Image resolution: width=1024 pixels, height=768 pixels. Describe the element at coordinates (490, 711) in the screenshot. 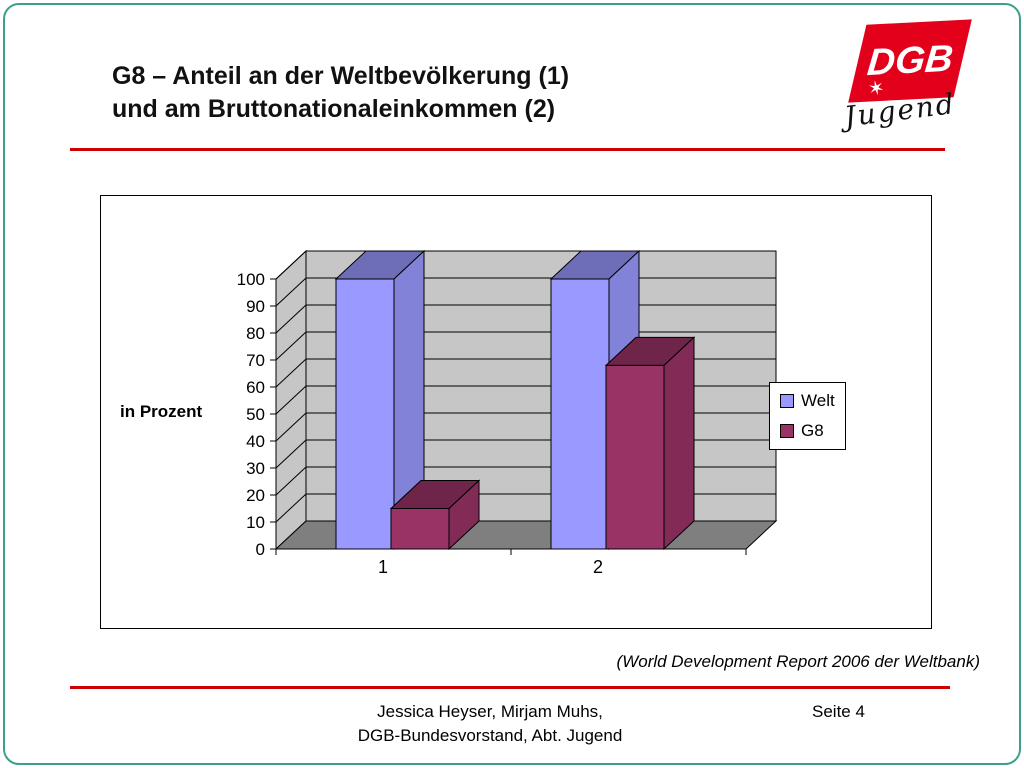

I see `footer-line-1: Jessica Heyser, Mirjam Muhs,` at that location.